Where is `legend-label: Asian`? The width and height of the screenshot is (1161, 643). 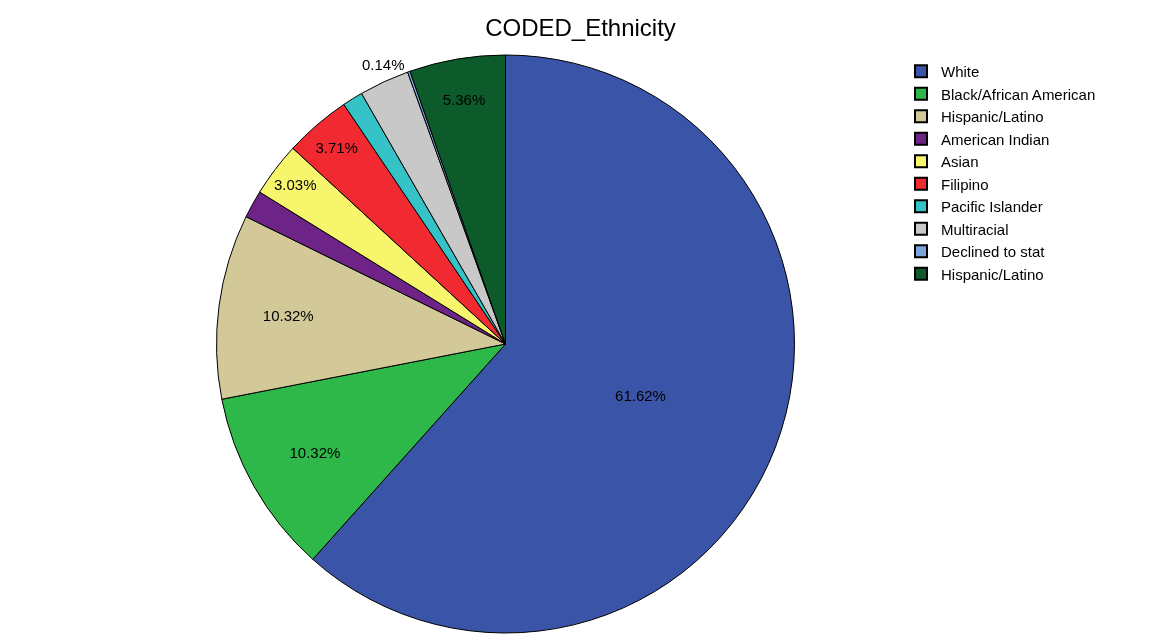 legend-label: Asian is located at coordinates (960, 162).